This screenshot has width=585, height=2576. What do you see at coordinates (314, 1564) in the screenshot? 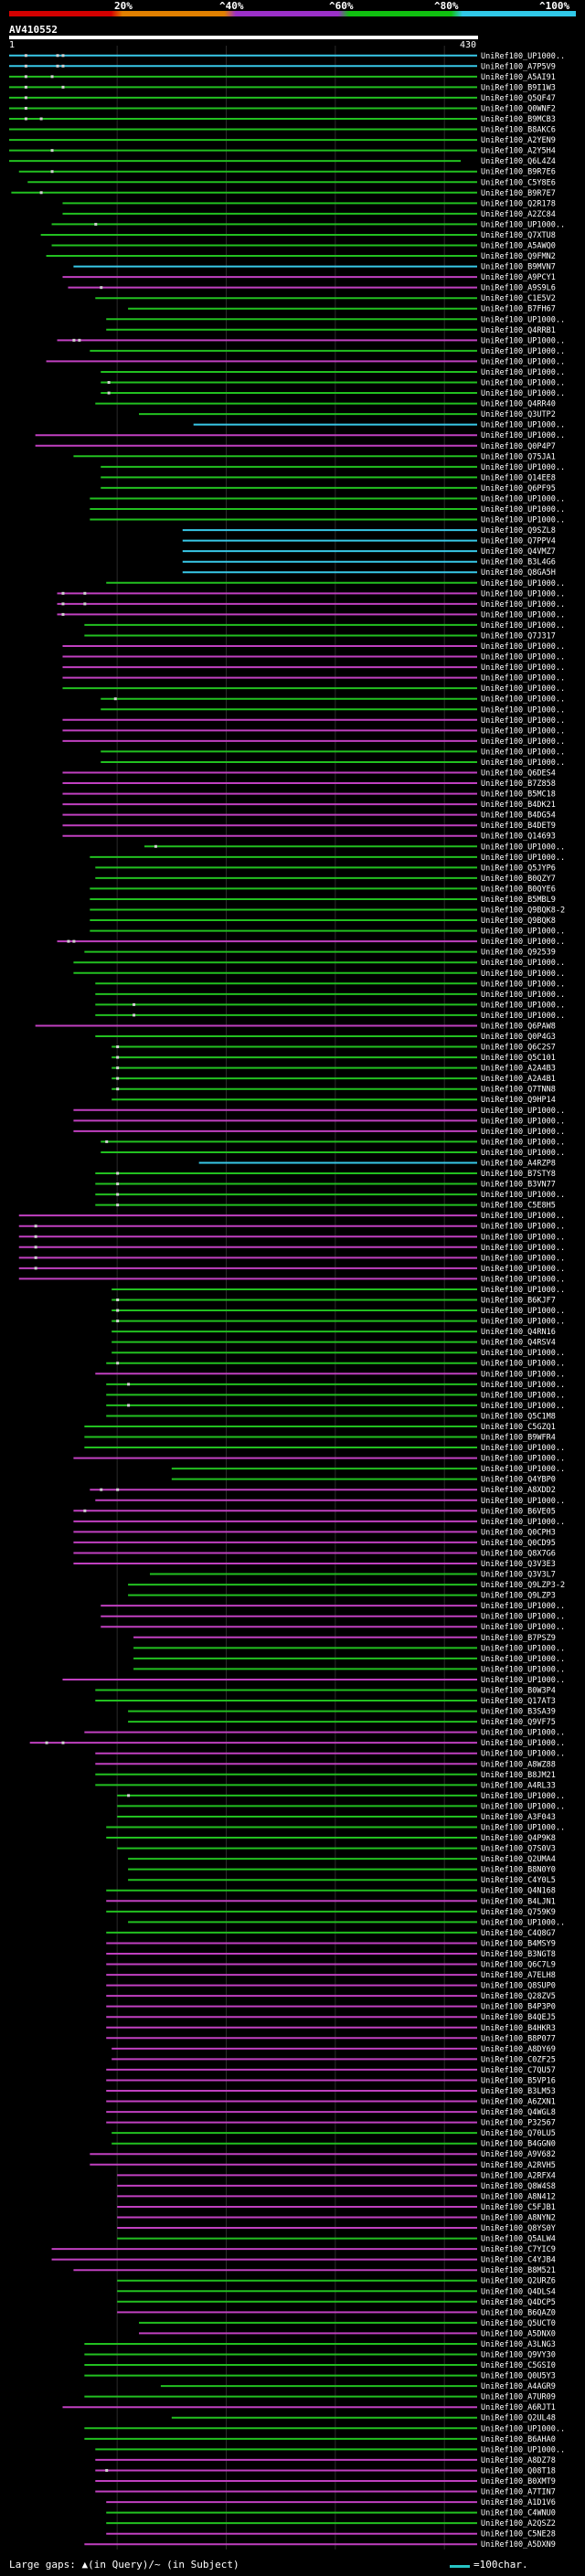
I see `hit-row: UniRef100_Q3V3E3` at bounding box center [314, 1564].